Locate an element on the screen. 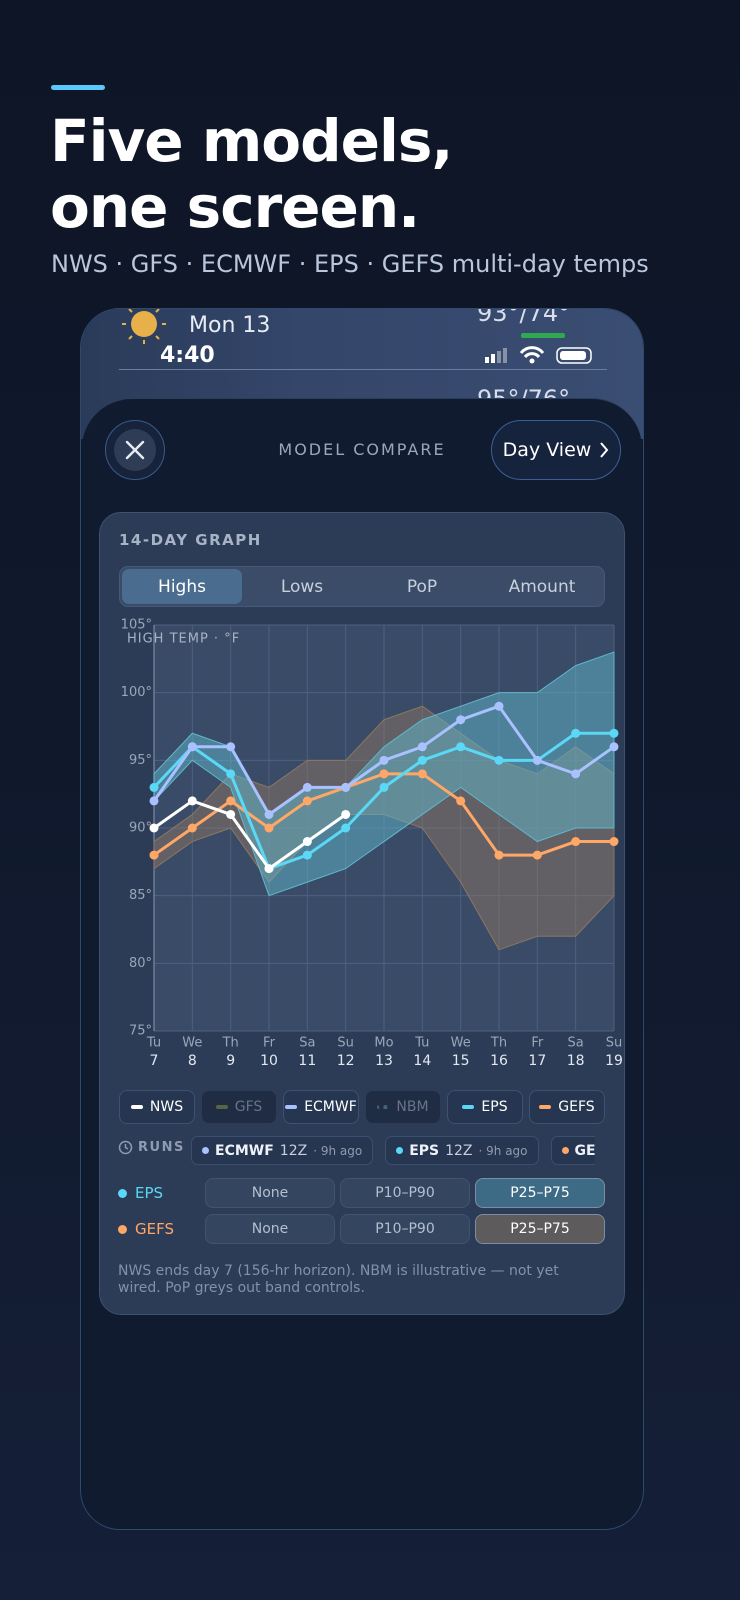 The height and width of the screenshot is (1600, 740). legend-chip: NWS is located at coordinates (157, 1107).